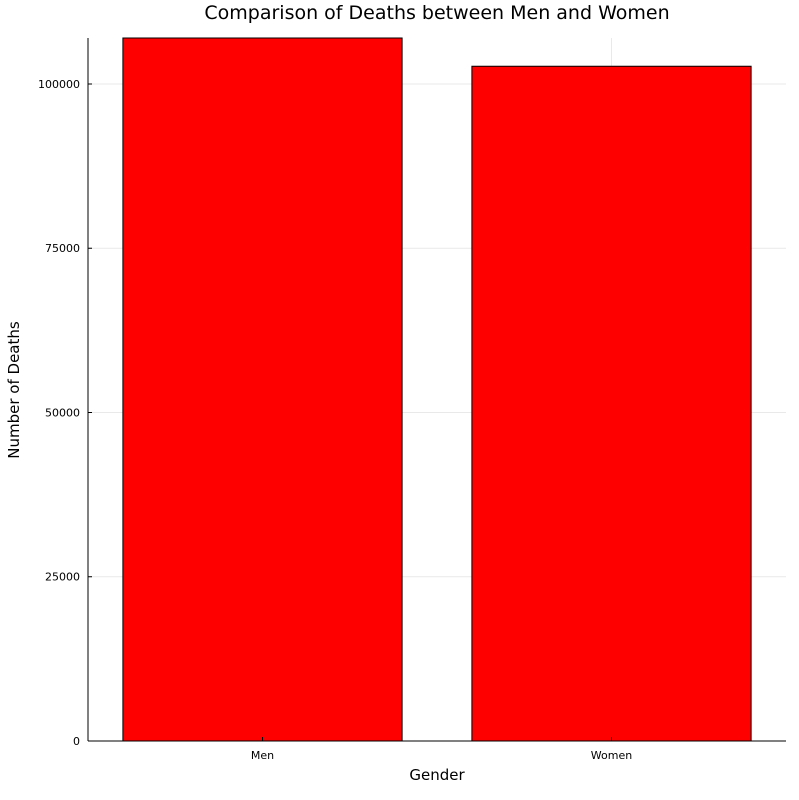  What do you see at coordinates (62, 248) in the screenshot?
I see `y-tick-label: 75000` at bounding box center [62, 248].